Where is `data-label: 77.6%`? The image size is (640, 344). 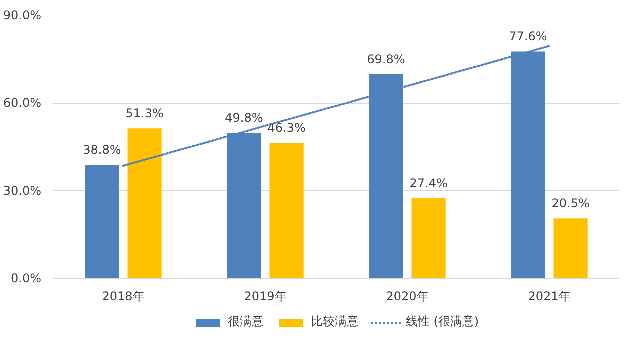
data-label: 77.6% is located at coordinates (528, 37).